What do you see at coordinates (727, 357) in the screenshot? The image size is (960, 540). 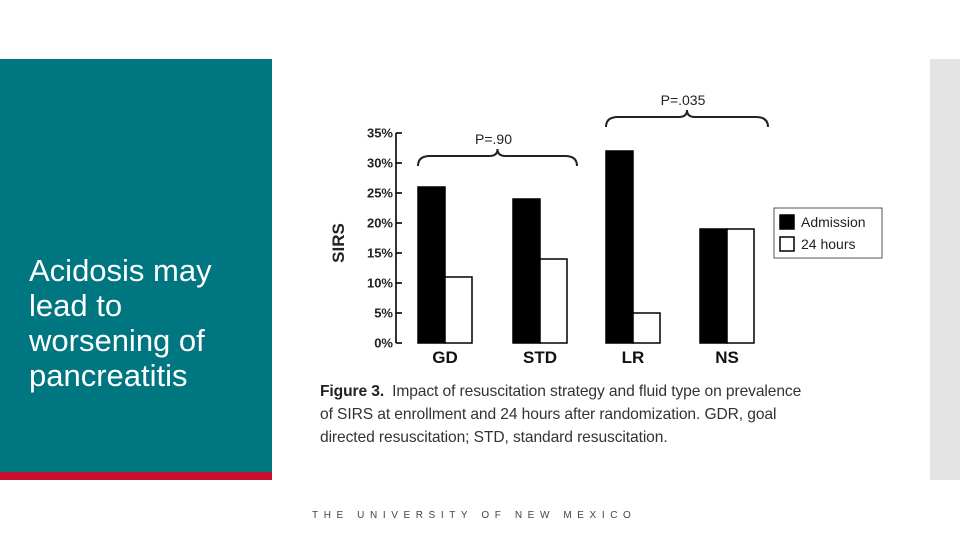 I see `x-tick-label: NS` at bounding box center [727, 357].